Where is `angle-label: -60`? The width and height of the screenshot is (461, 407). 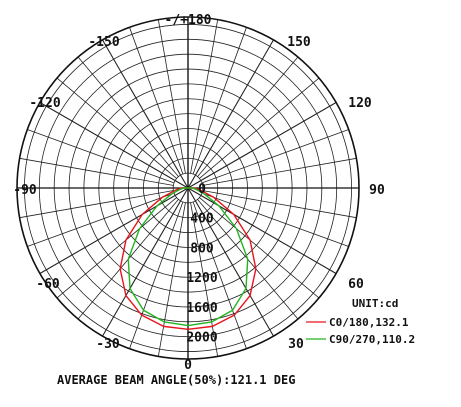
angle-label: -60 is located at coordinates (48, 284).